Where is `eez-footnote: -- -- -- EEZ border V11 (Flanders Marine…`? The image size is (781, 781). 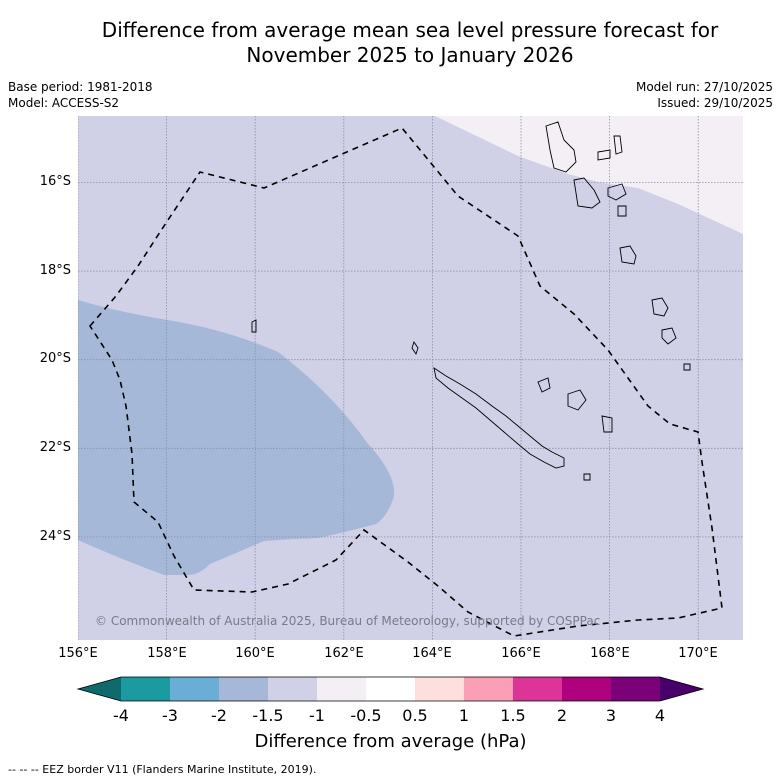 eez-footnote: -- -- -- EEZ border V11 (Flanders Marine… is located at coordinates (162, 769).